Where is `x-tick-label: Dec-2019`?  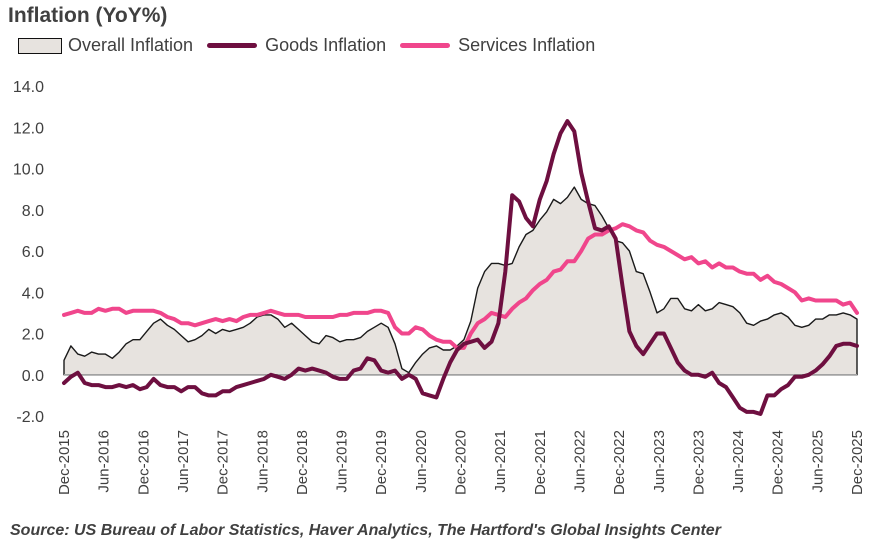
x-tick-label: Dec-2019 is located at coordinates (381, 462).